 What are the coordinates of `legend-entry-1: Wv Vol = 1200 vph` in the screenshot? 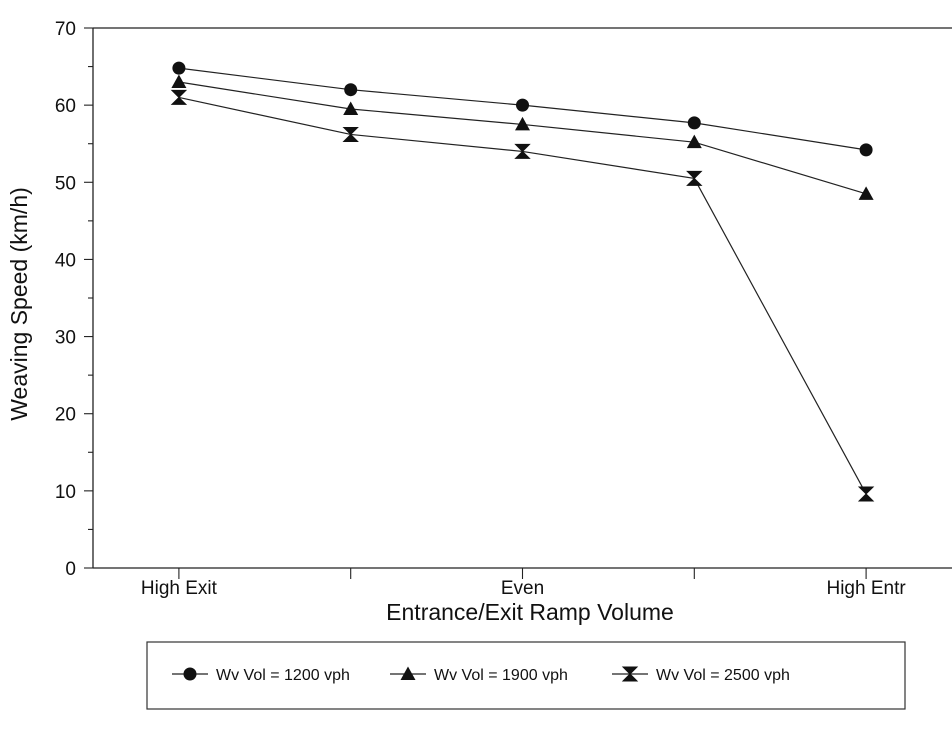 It's located at (261, 675).